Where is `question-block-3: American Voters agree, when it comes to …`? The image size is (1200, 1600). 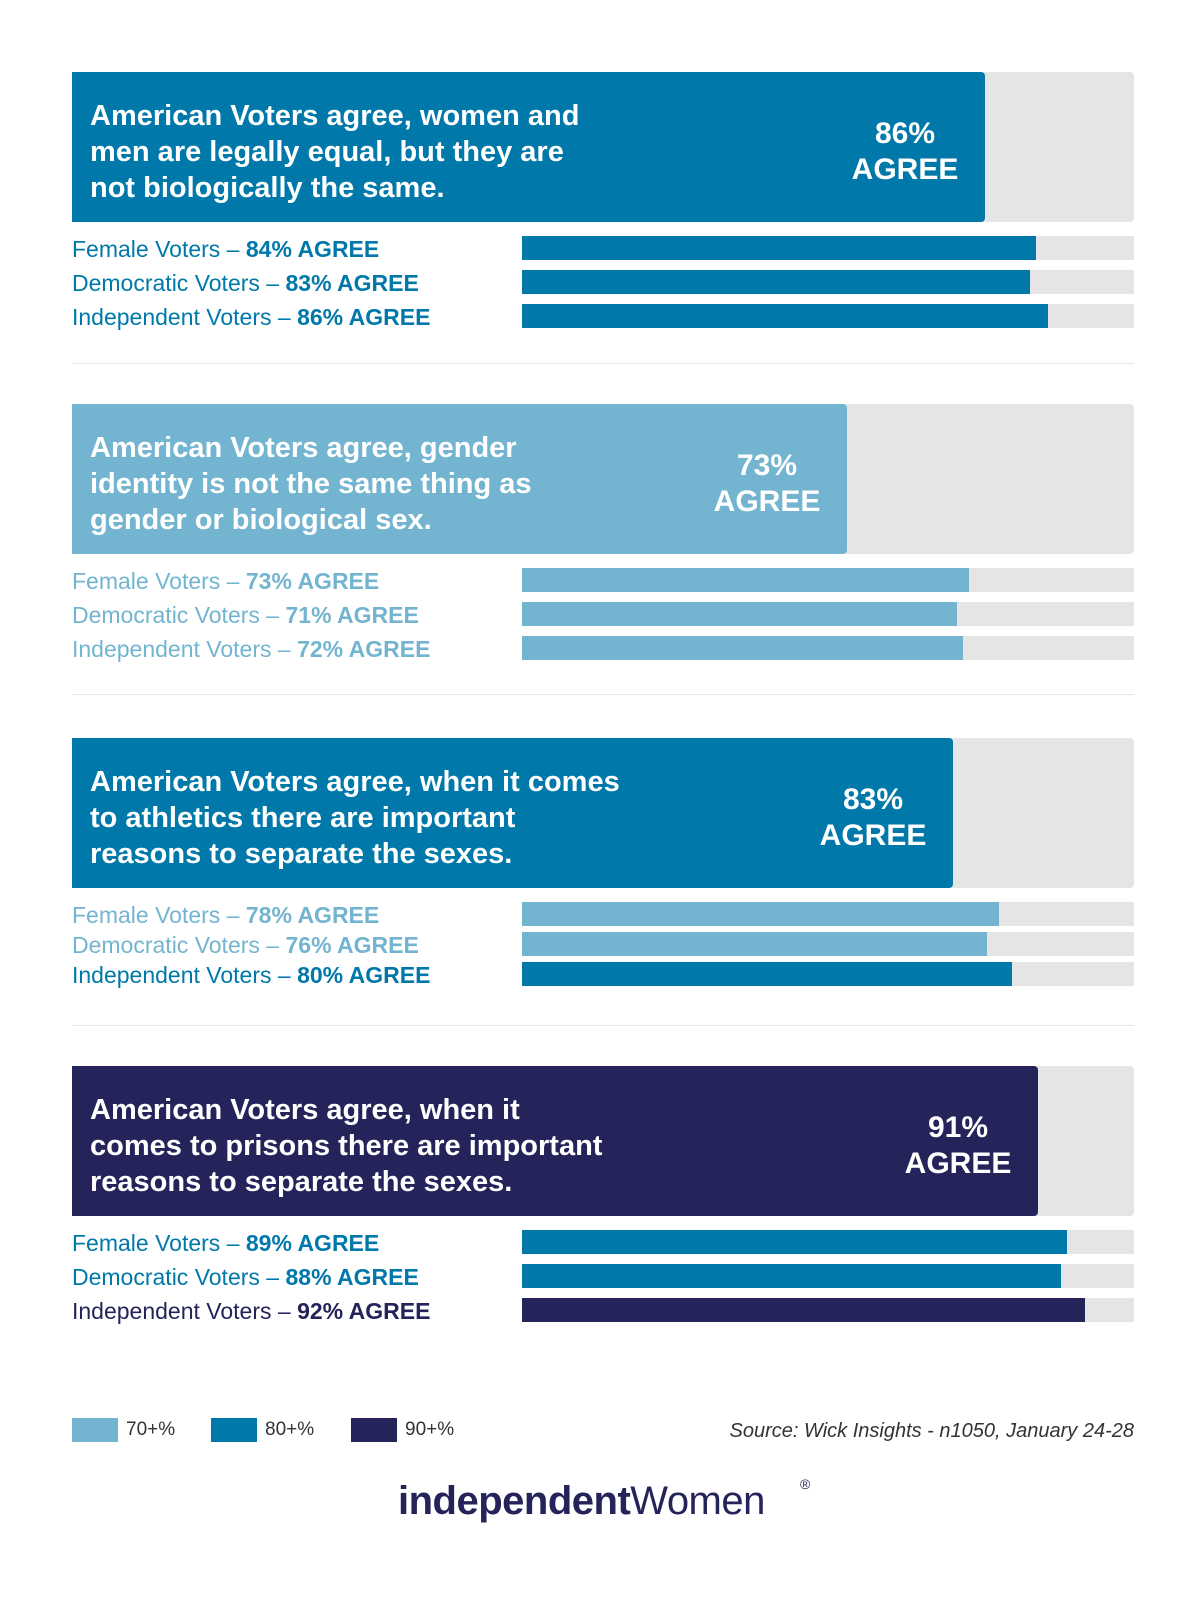 question-block-3: American Voters agree, when it comes to … is located at coordinates (603, 870).